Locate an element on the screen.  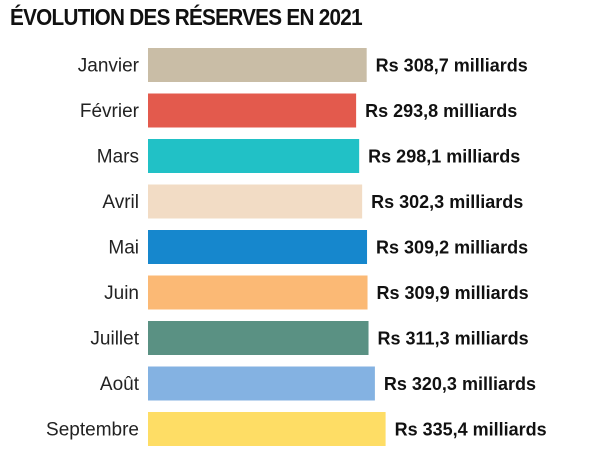
value-label: Rs 335,4 milliards is located at coordinates (471, 430).